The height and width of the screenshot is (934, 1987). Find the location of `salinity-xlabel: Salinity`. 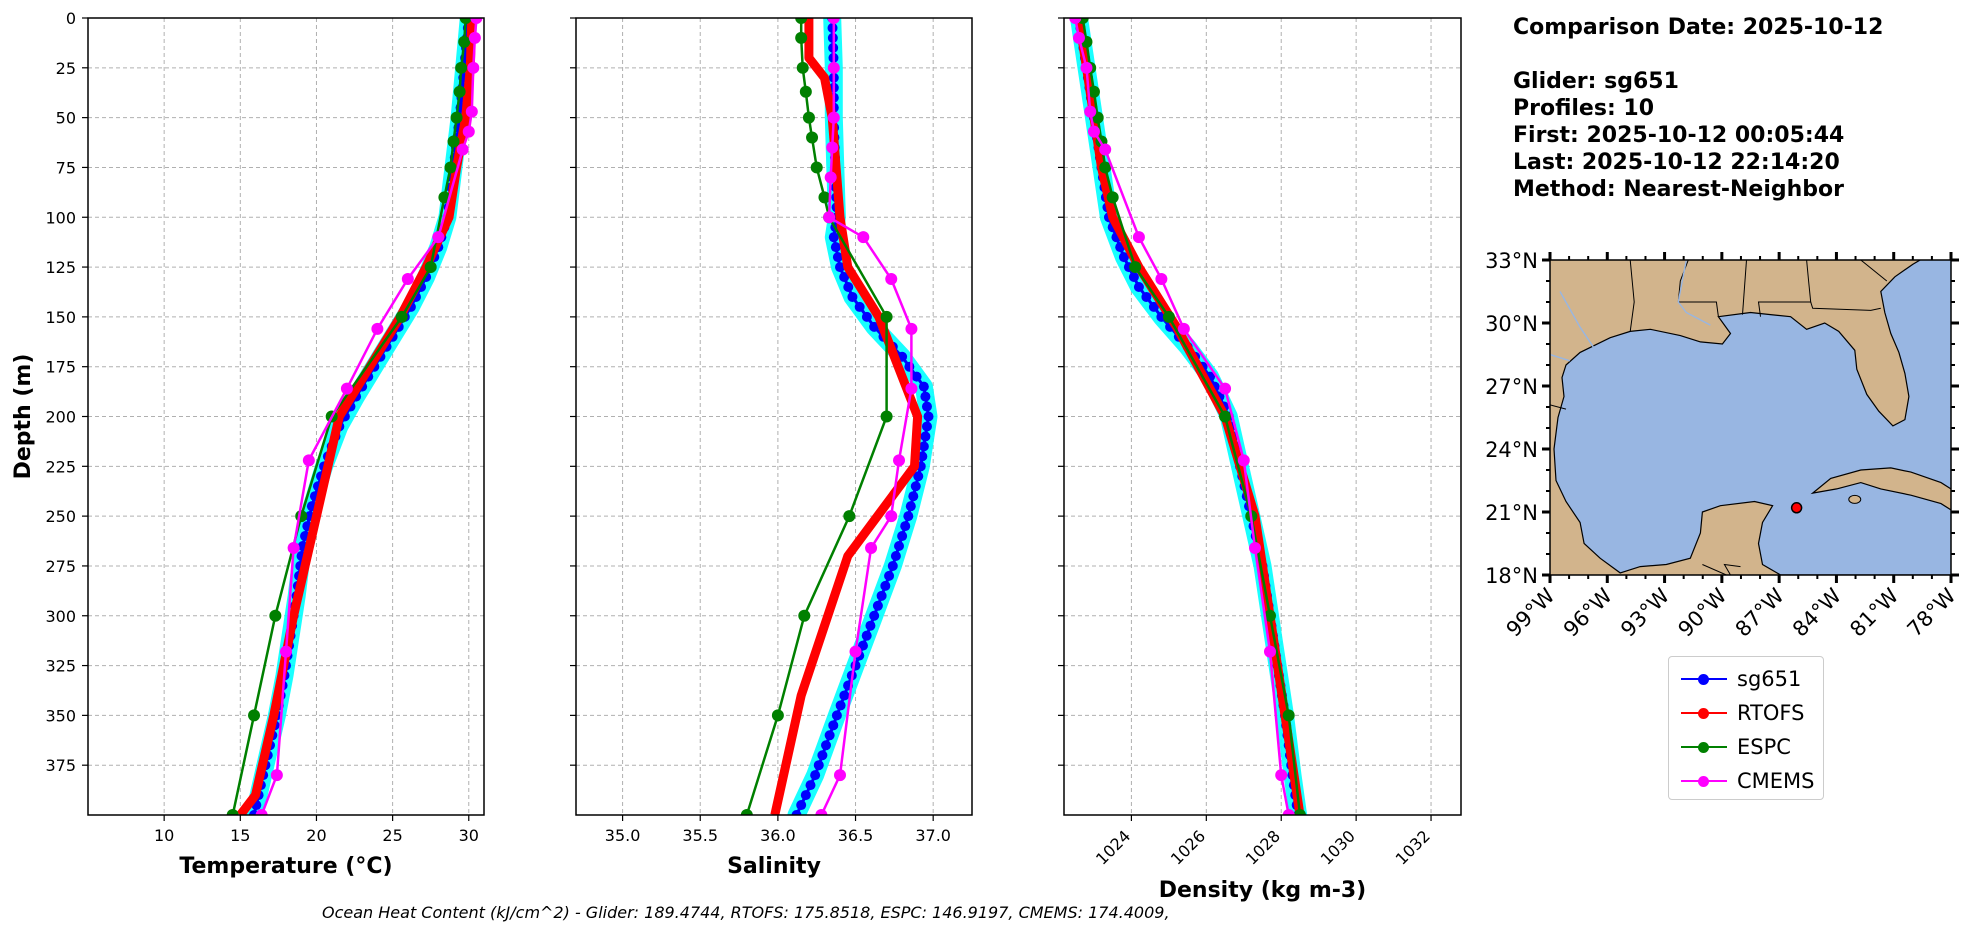

salinity-xlabel: Salinity is located at coordinates (774, 866).